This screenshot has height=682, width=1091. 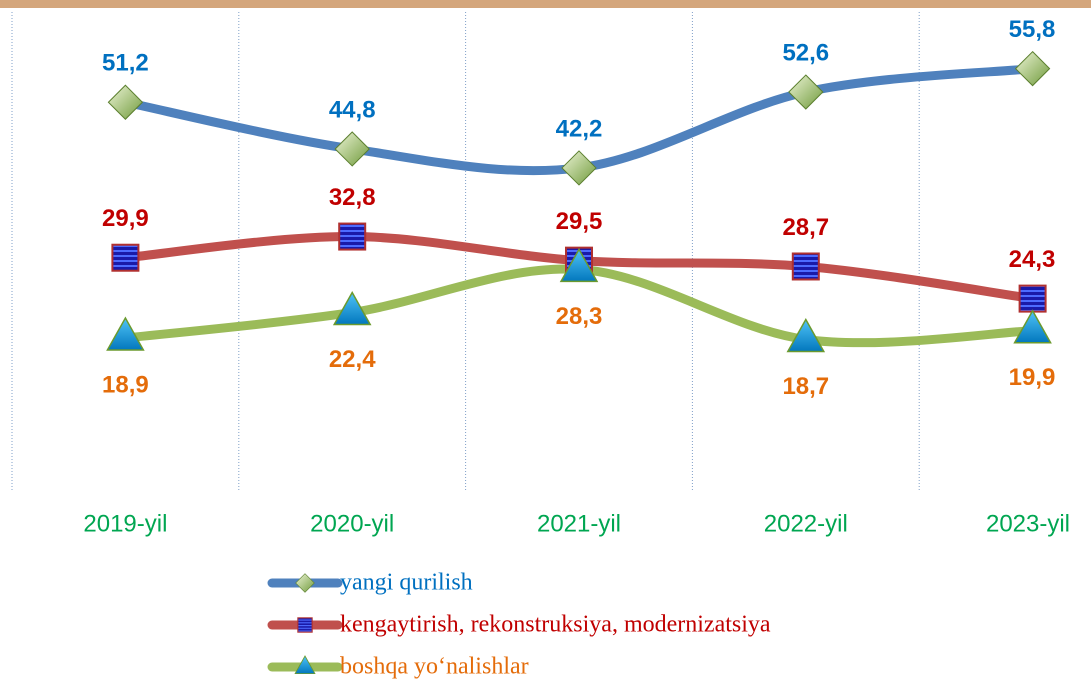 What do you see at coordinates (1028, 523) in the screenshot?
I see `x-tick-label: 2023-yil` at bounding box center [1028, 523].